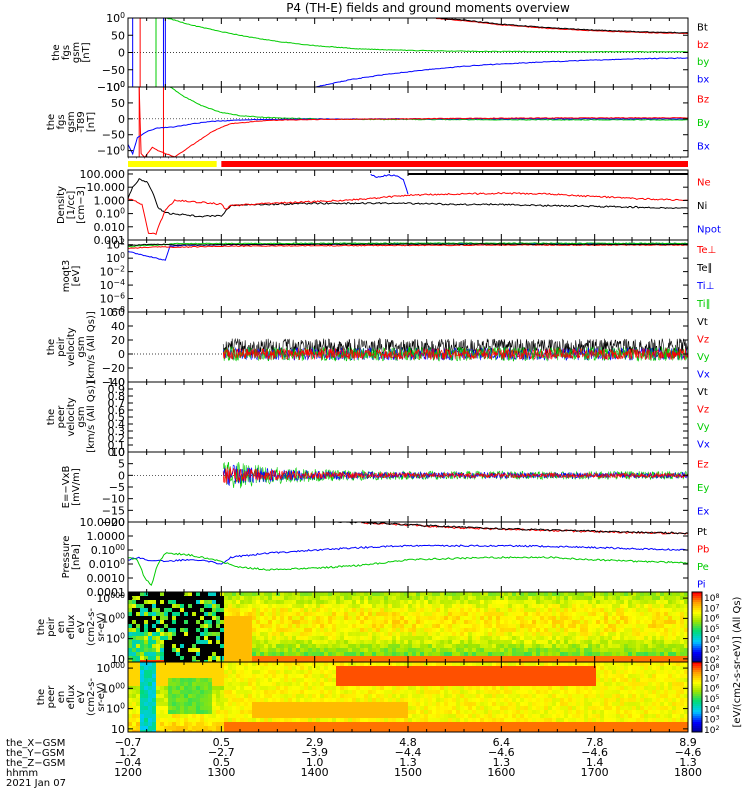 Image resolution: width=750 pixels, height=800 pixels. I want to click on y-tick-label: 10.0000, so click(103, 522).